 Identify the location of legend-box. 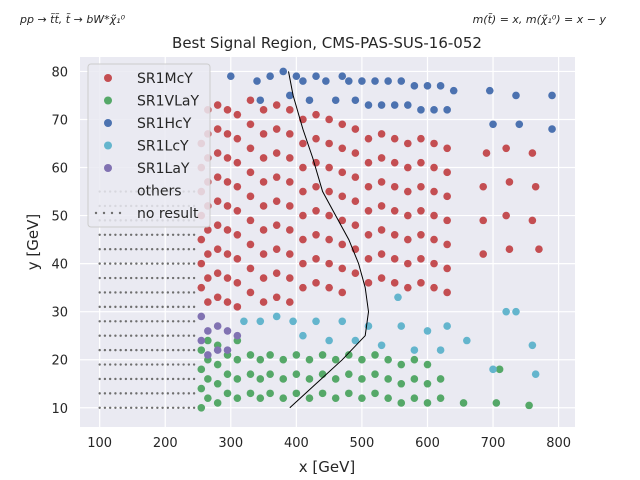
(149, 145).